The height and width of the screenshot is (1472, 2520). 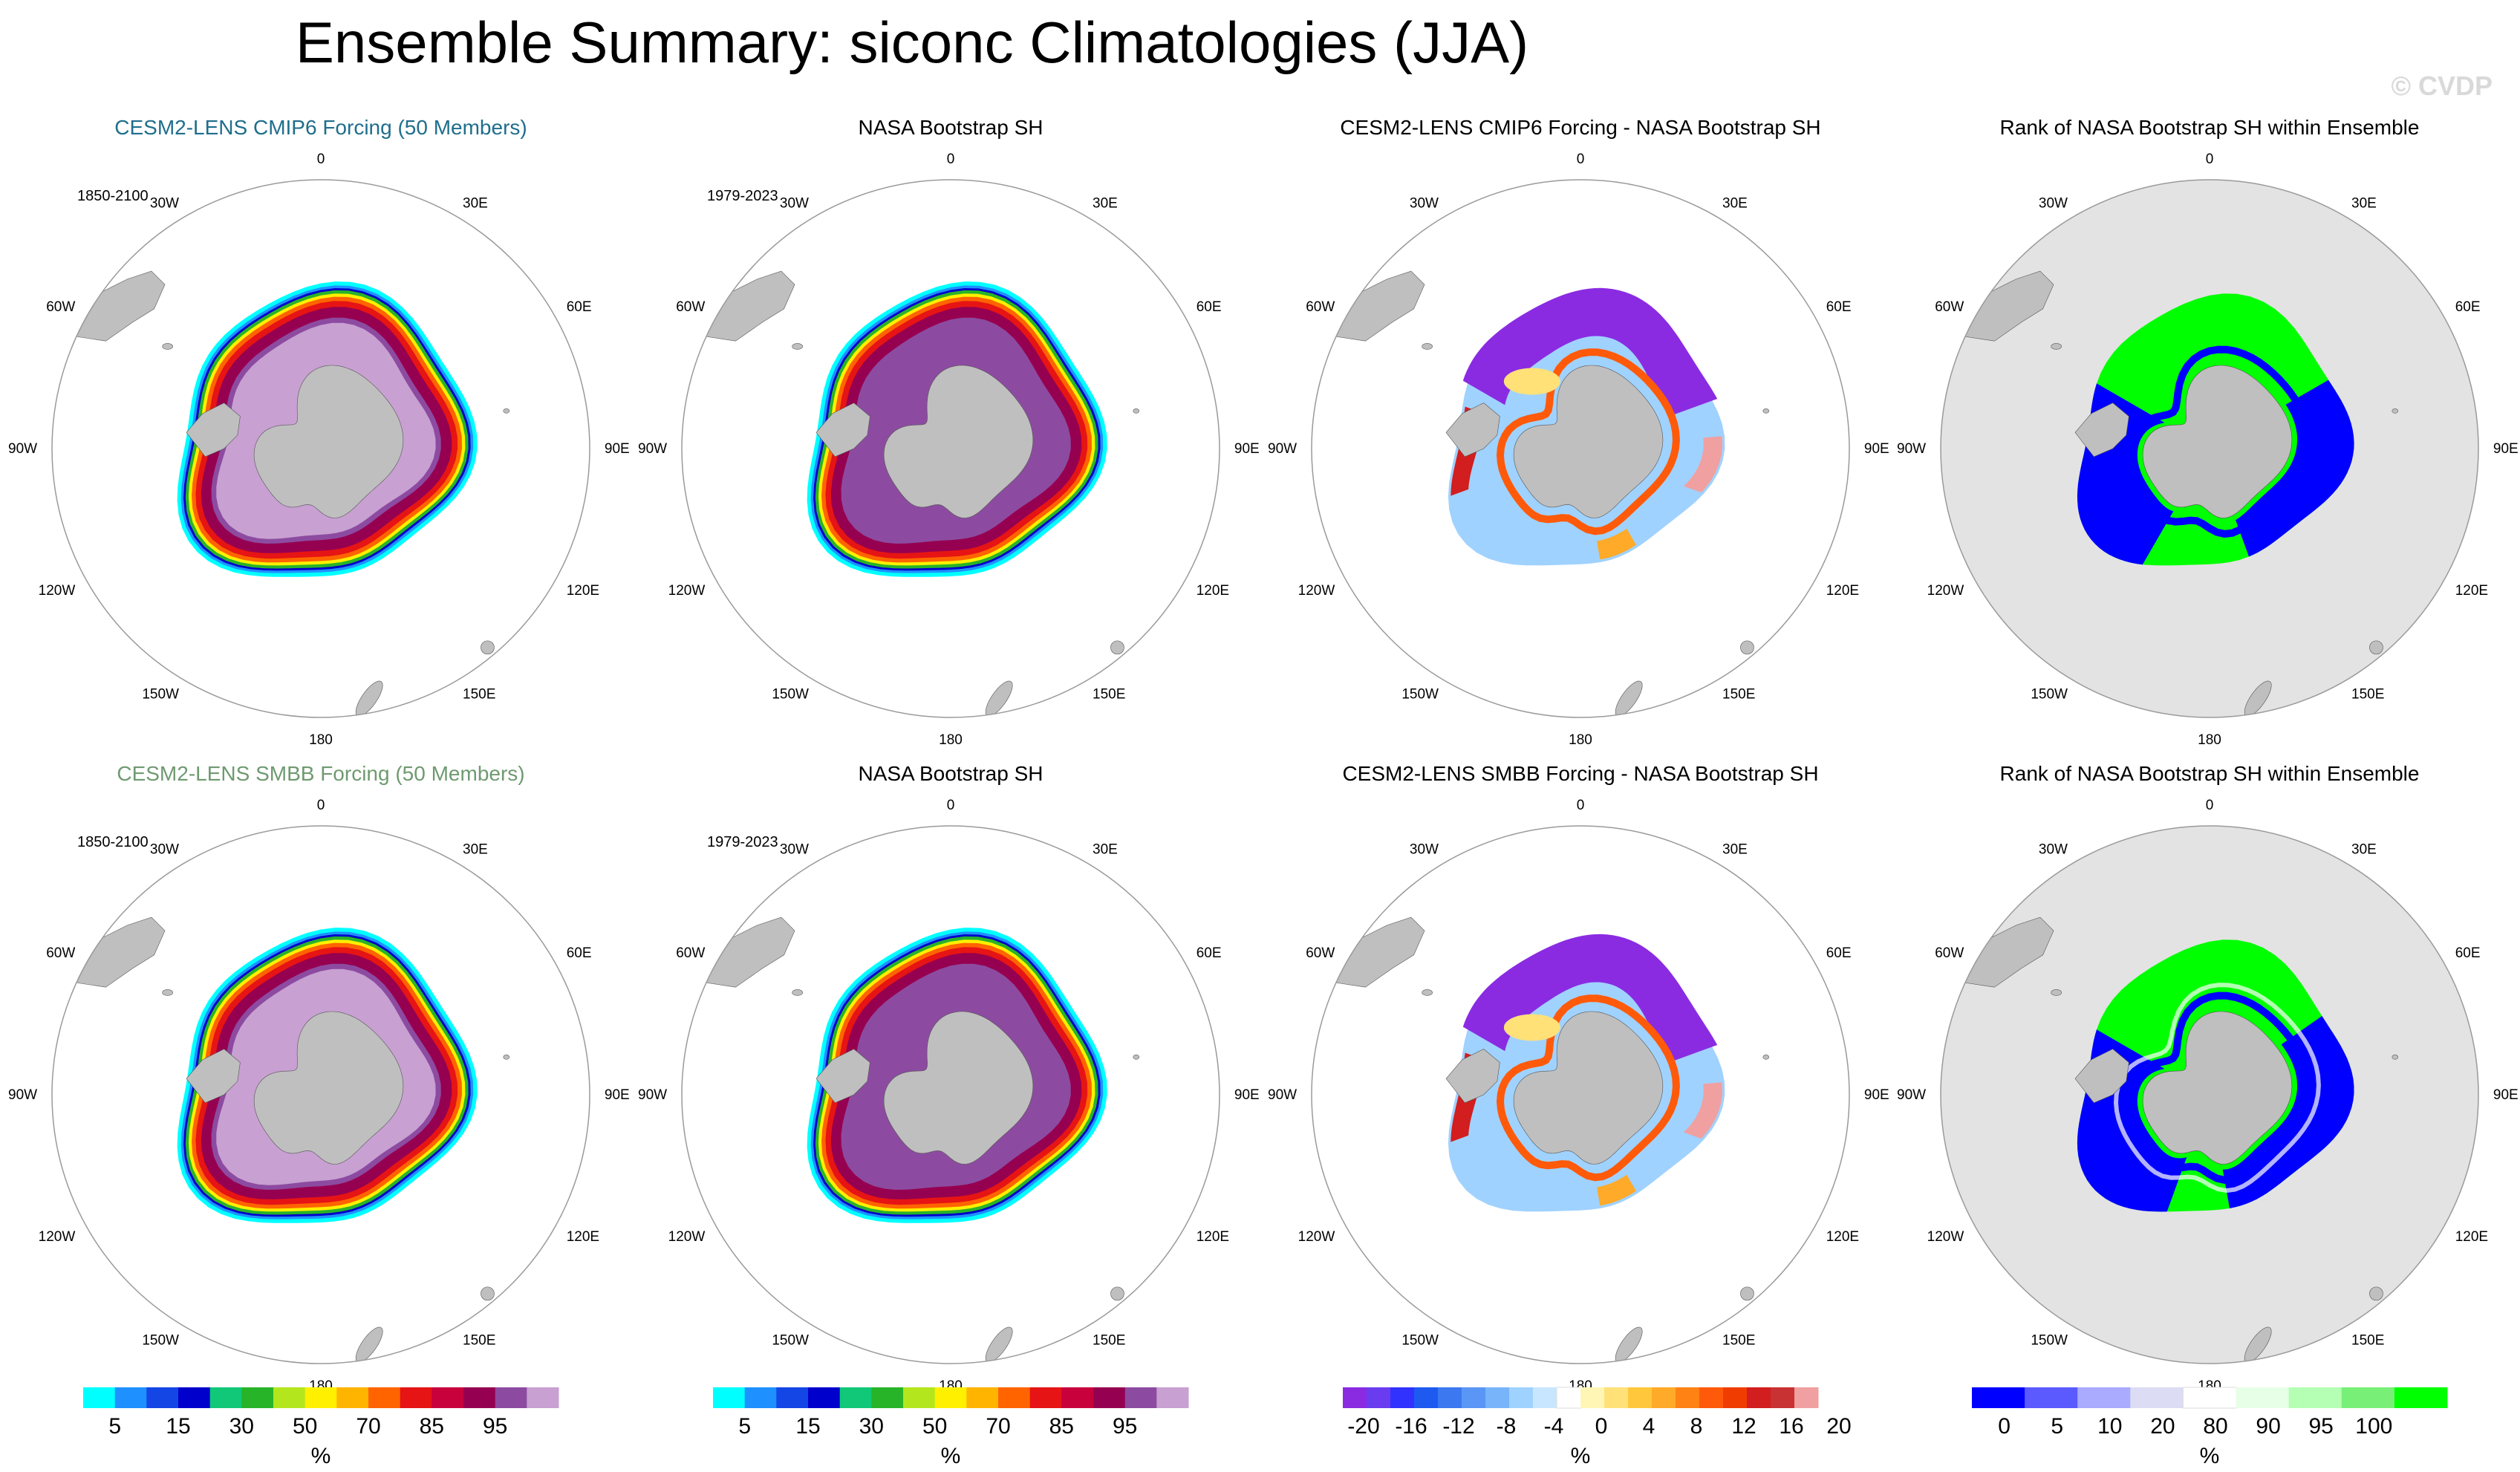 I want to click on colorbar-tick-label: 12, so click(x=1743, y=1426).